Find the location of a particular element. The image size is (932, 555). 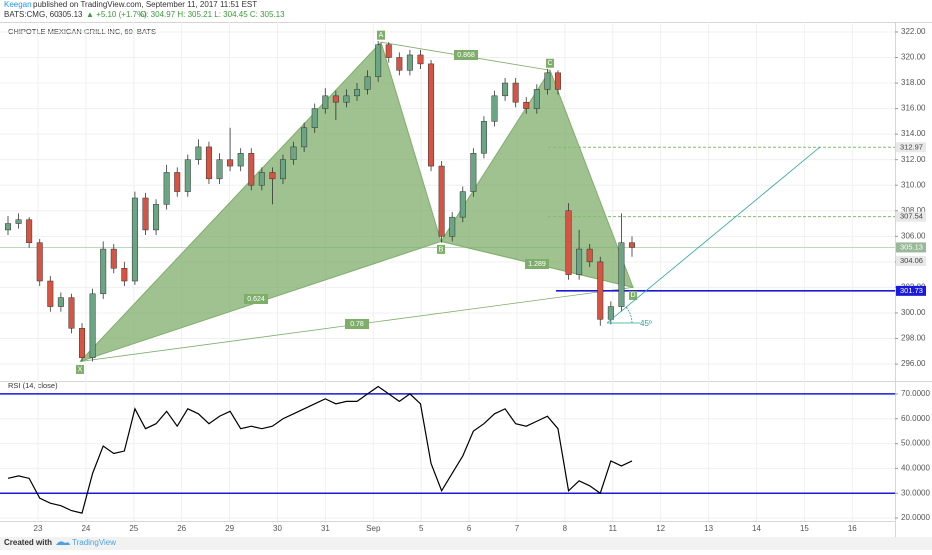

y-tick-label: 308.00 is located at coordinates (913, 210).